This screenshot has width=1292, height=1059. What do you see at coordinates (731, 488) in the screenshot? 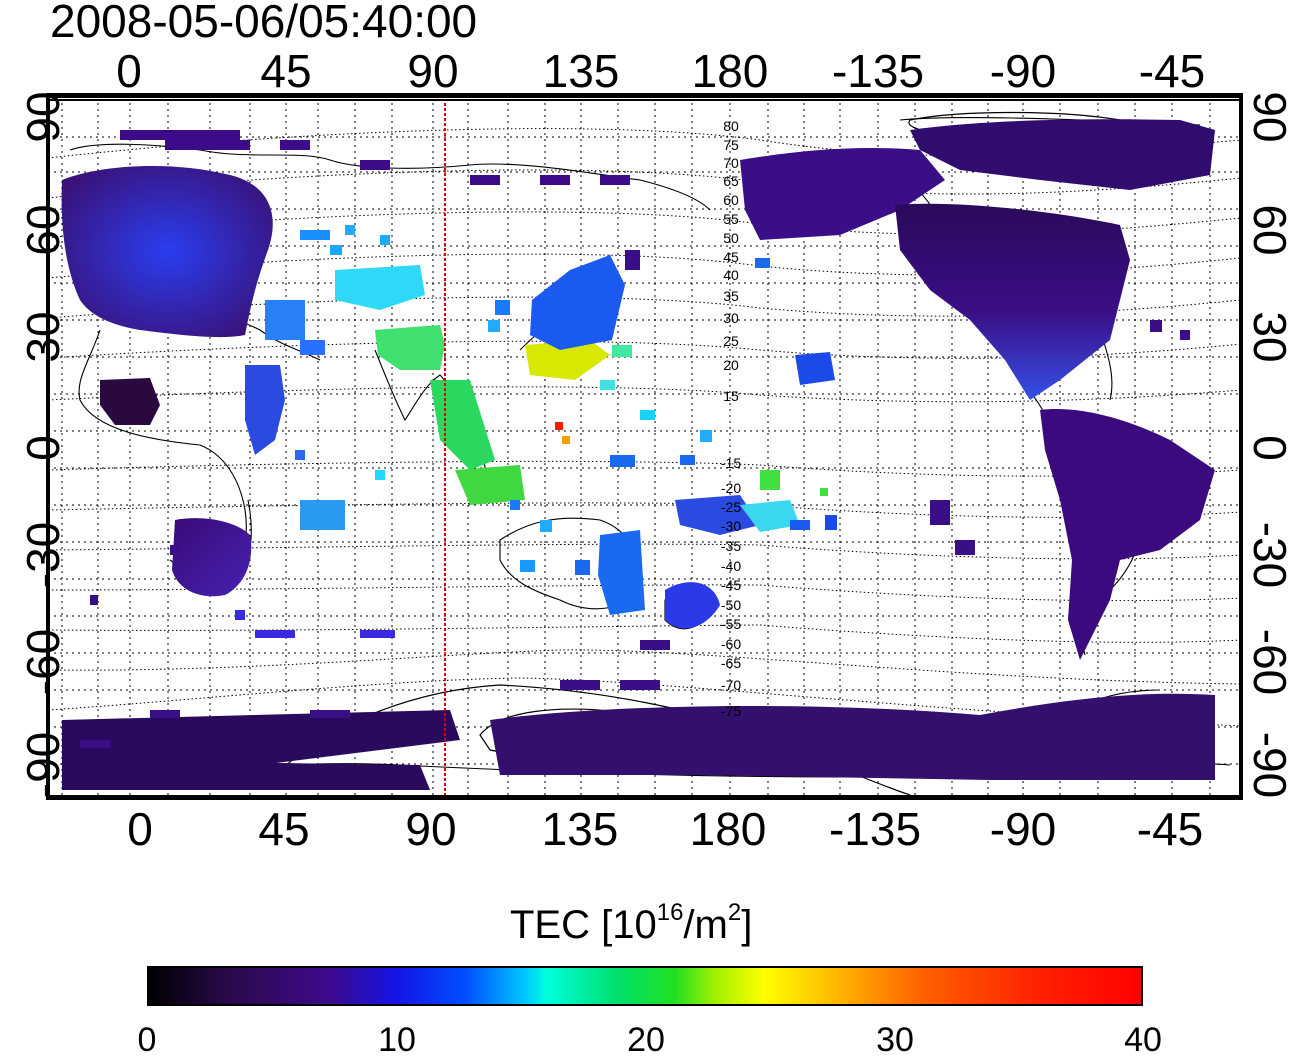
I see `contour-label: -20` at bounding box center [731, 488].